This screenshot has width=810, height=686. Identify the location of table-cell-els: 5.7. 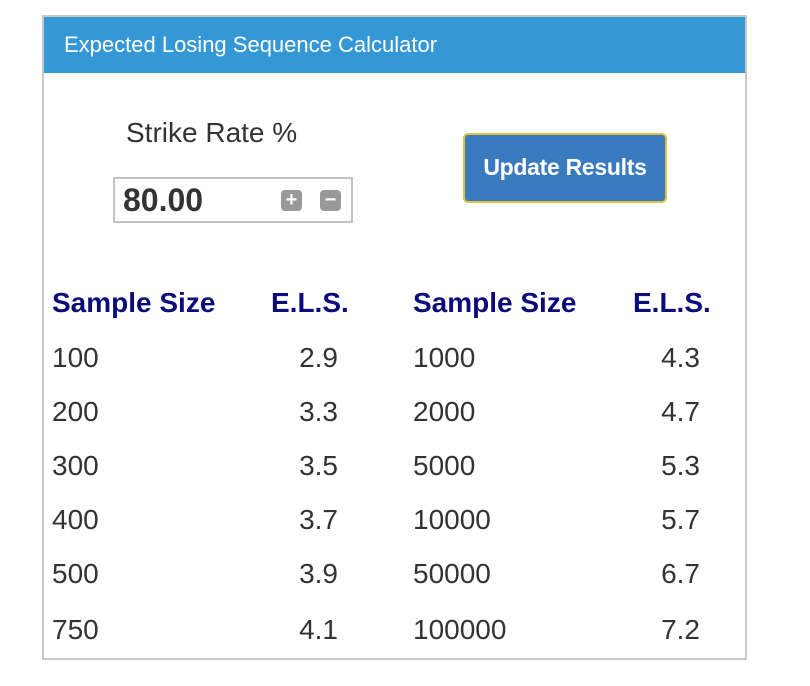
(680, 519).